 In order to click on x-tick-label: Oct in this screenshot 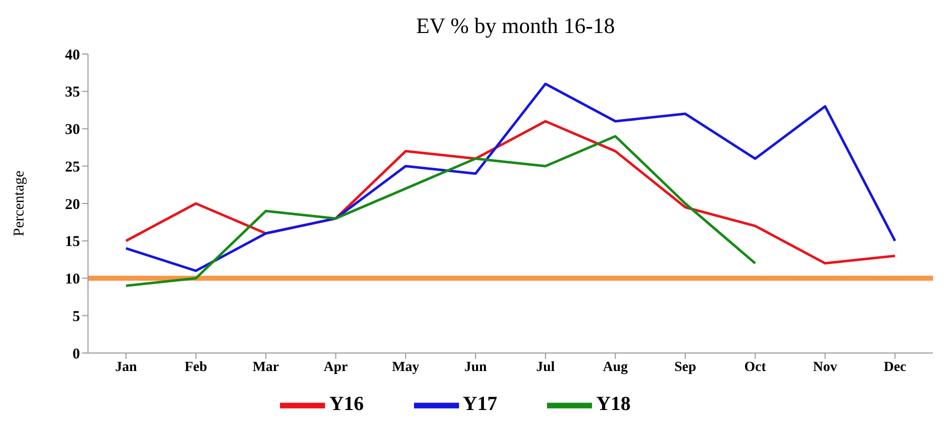, I will do `click(755, 367)`.